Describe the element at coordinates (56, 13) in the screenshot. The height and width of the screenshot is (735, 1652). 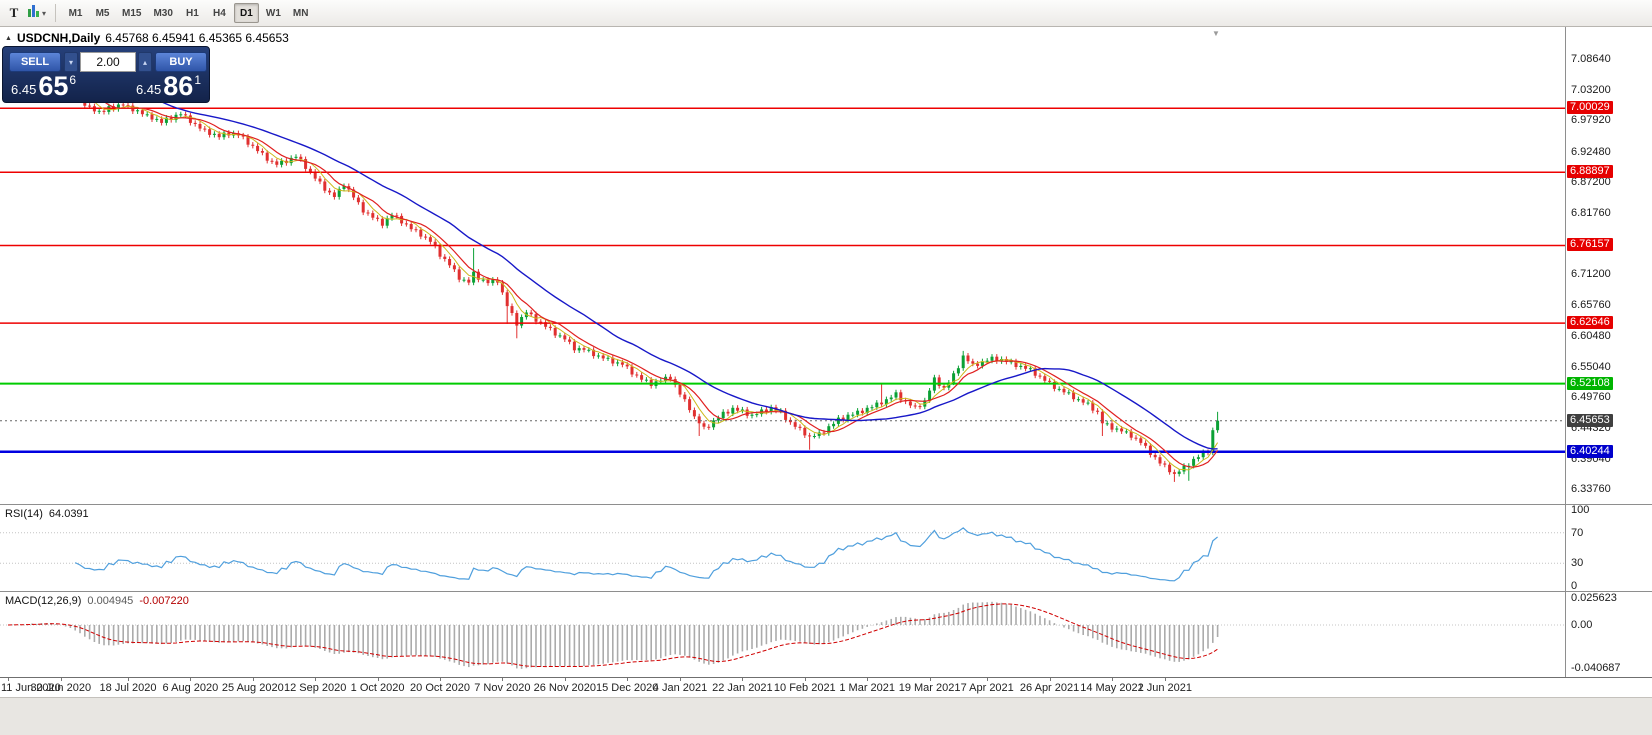
I see `toolbar-separator` at that location.